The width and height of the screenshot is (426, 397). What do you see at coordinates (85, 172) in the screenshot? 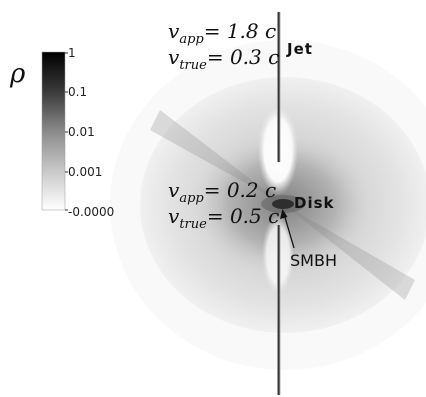
I see `colorbar-tick-label: 0.001` at bounding box center [85, 172].